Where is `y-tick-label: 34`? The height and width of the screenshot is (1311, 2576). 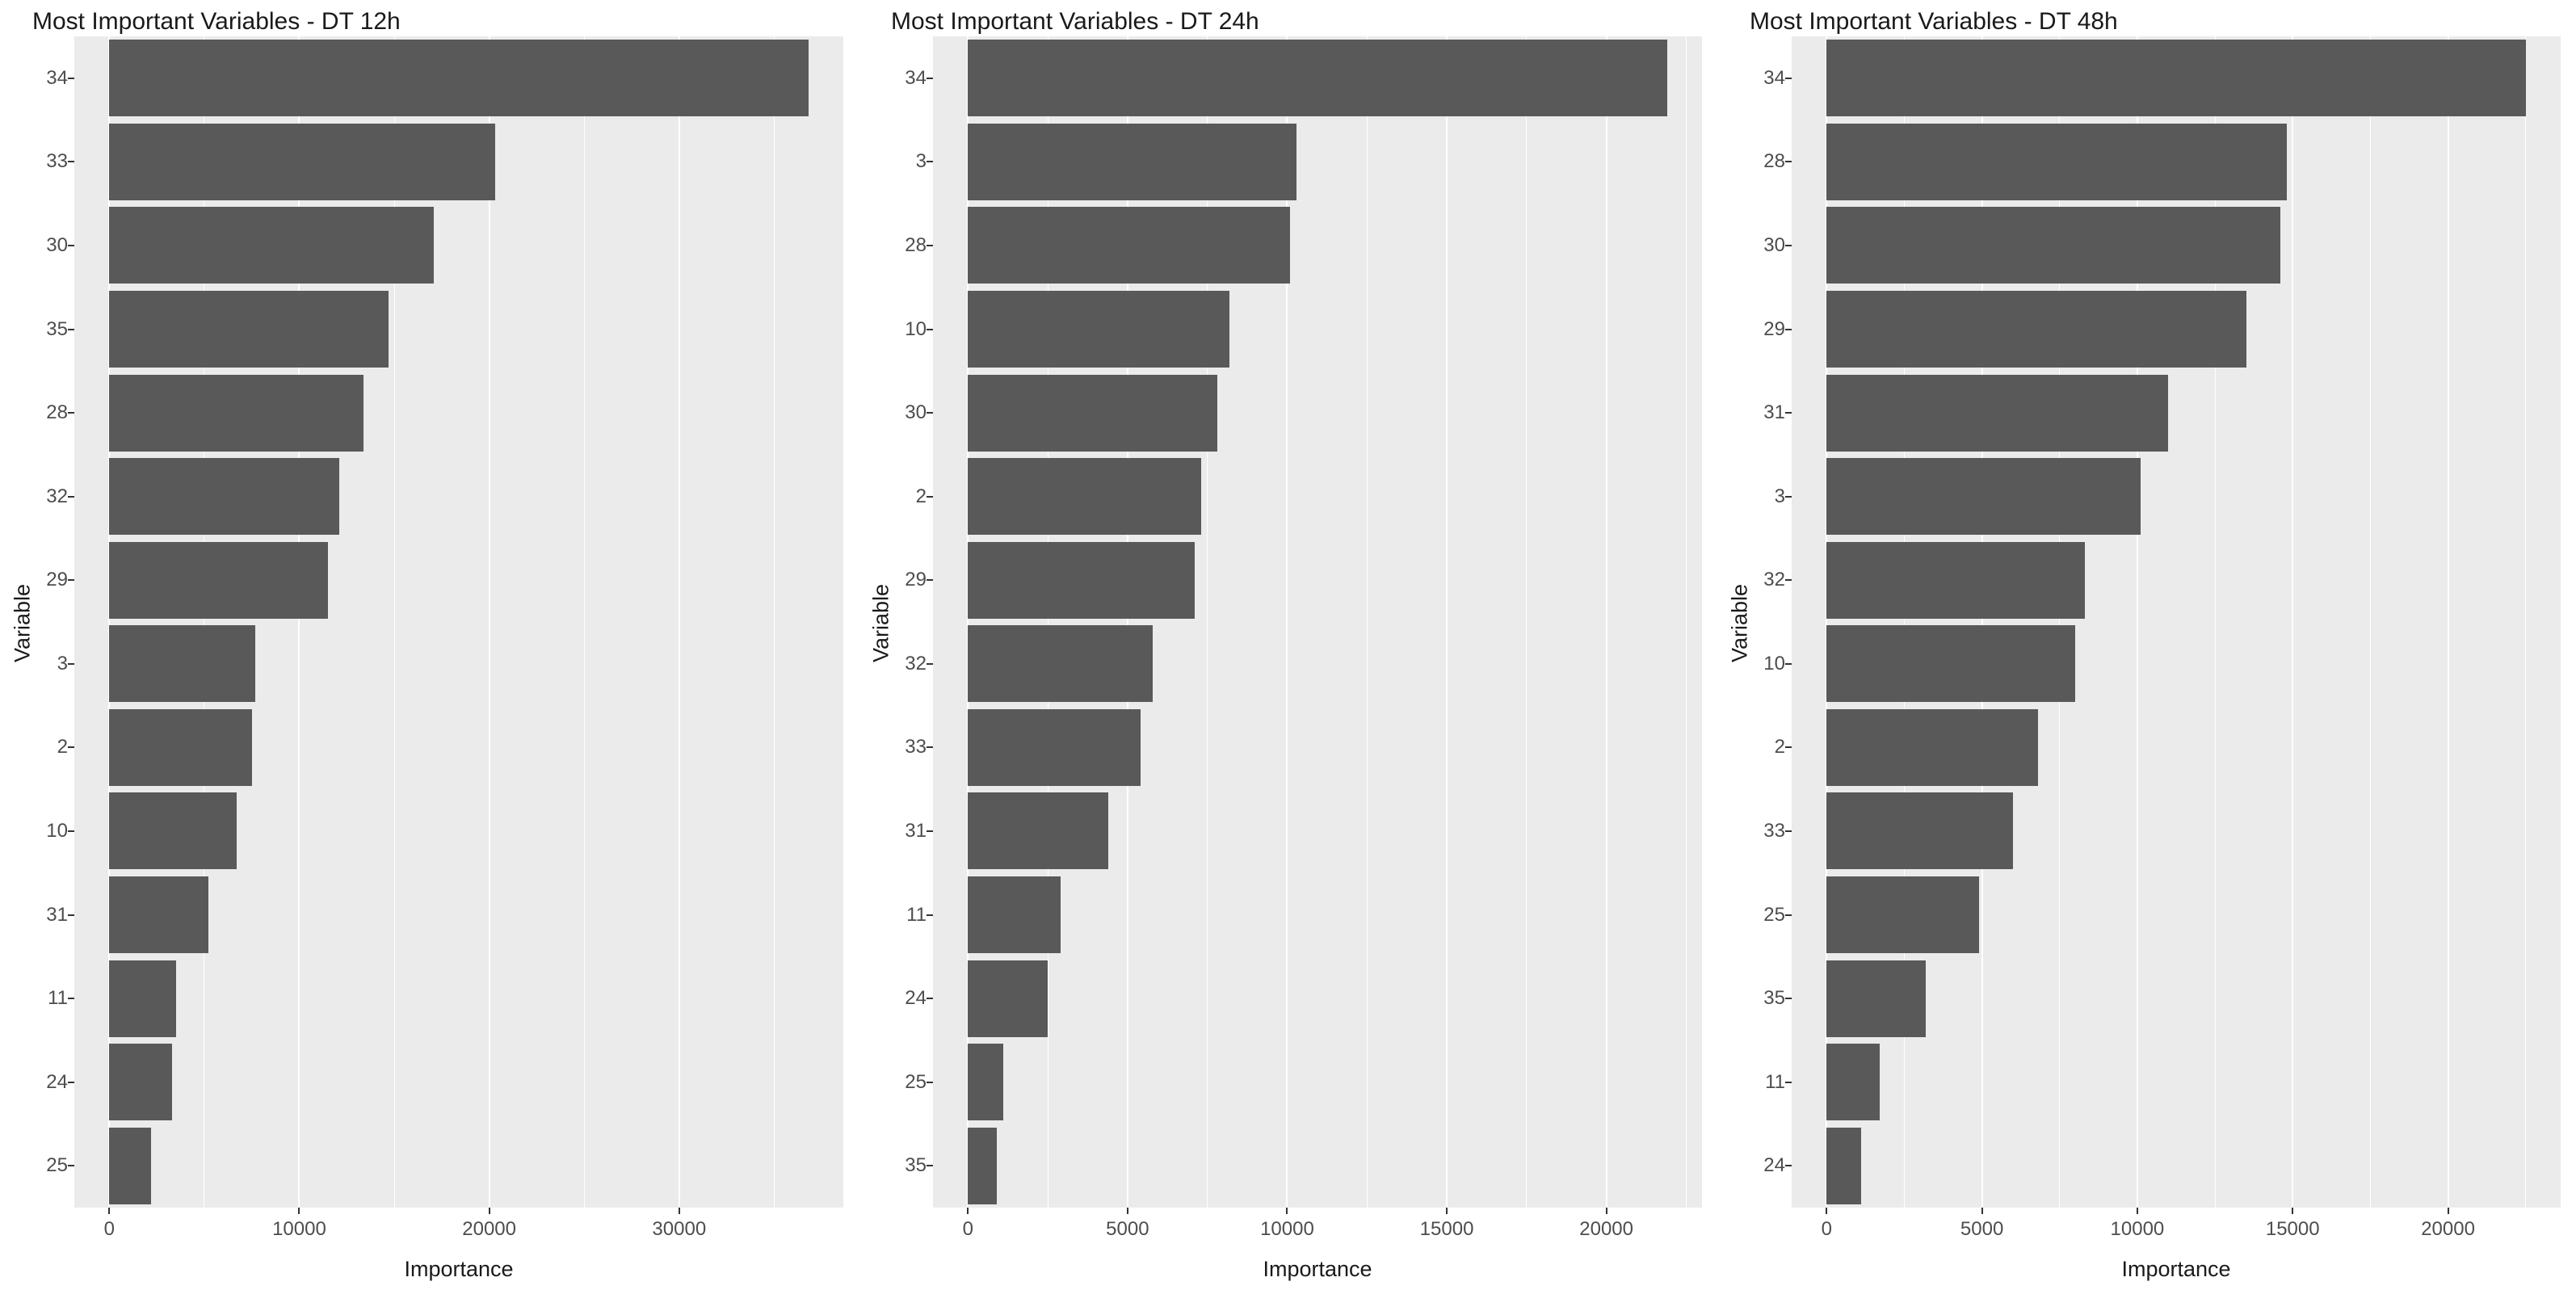 y-tick-label: 34 is located at coordinates (916, 77).